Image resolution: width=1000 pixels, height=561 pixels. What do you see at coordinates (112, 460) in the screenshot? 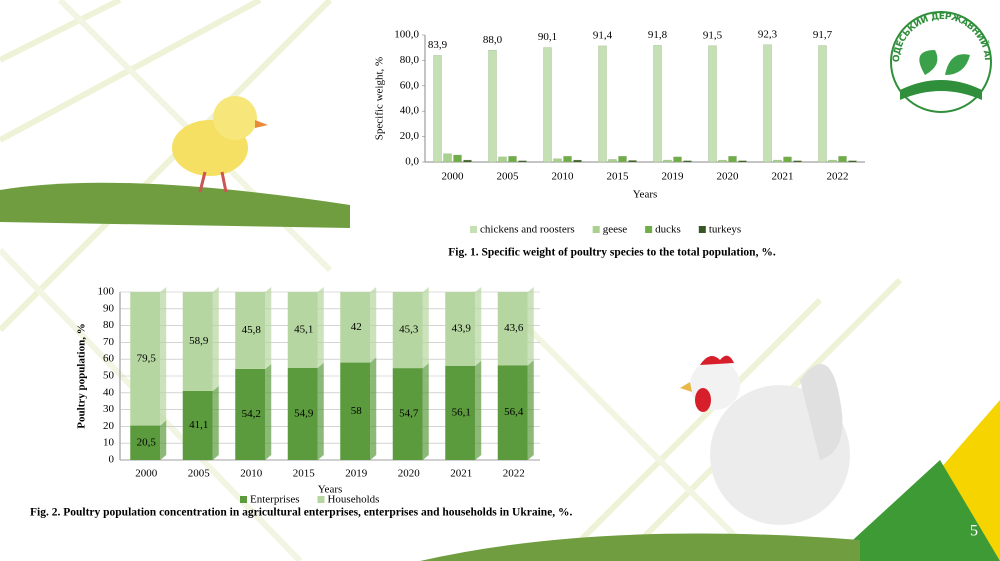
I see `y-tick-label: 0` at bounding box center [112, 460].